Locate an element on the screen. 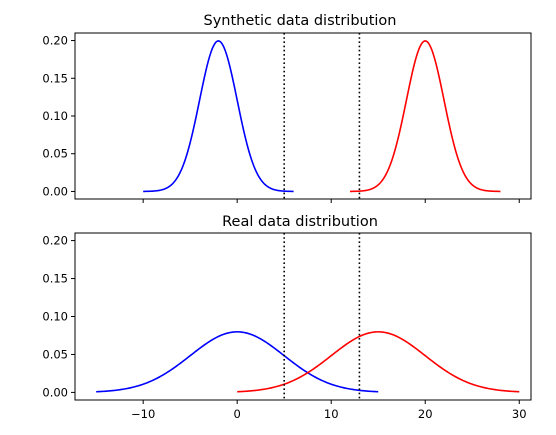  subplot-title: Synthetic data distribution is located at coordinates (300, 21).